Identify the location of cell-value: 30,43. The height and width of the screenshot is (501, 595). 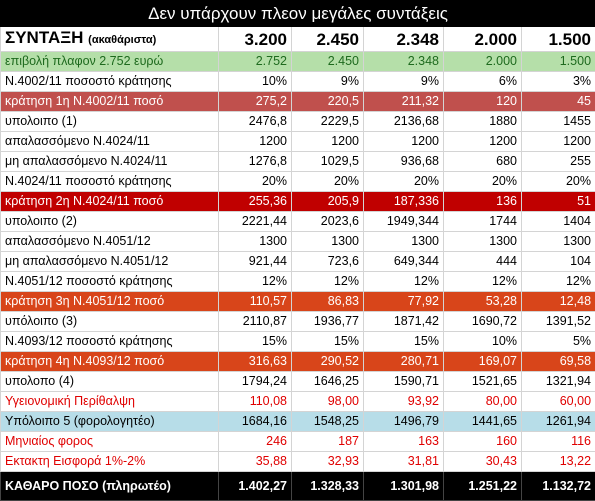
(483, 462).